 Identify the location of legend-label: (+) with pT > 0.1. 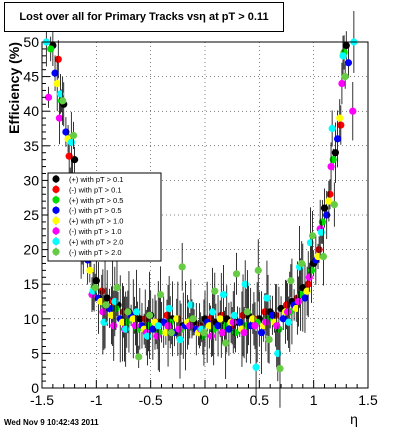
(96, 179).